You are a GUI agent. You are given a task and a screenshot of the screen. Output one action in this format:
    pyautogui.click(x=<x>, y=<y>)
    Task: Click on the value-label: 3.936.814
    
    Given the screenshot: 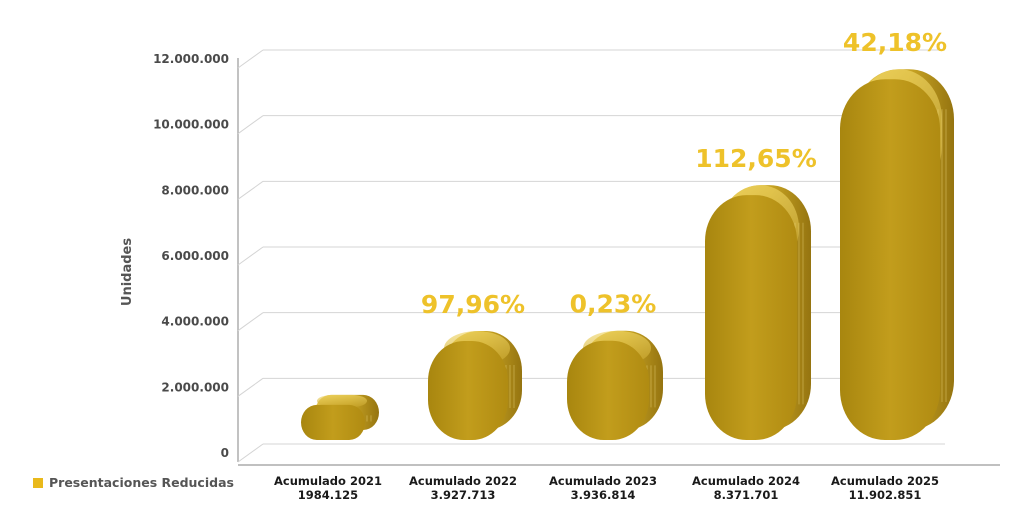 What is the action you would take?
    pyautogui.click(x=603, y=495)
    